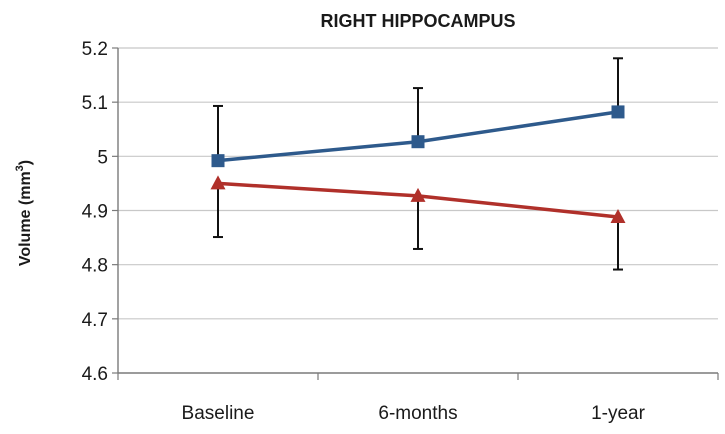 Image resolution: width=725 pixels, height=434 pixels. I want to click on y-tick-labels: 4.6 4.7 4.8 4.9 5 5.1 5.2, so click(95, 212).